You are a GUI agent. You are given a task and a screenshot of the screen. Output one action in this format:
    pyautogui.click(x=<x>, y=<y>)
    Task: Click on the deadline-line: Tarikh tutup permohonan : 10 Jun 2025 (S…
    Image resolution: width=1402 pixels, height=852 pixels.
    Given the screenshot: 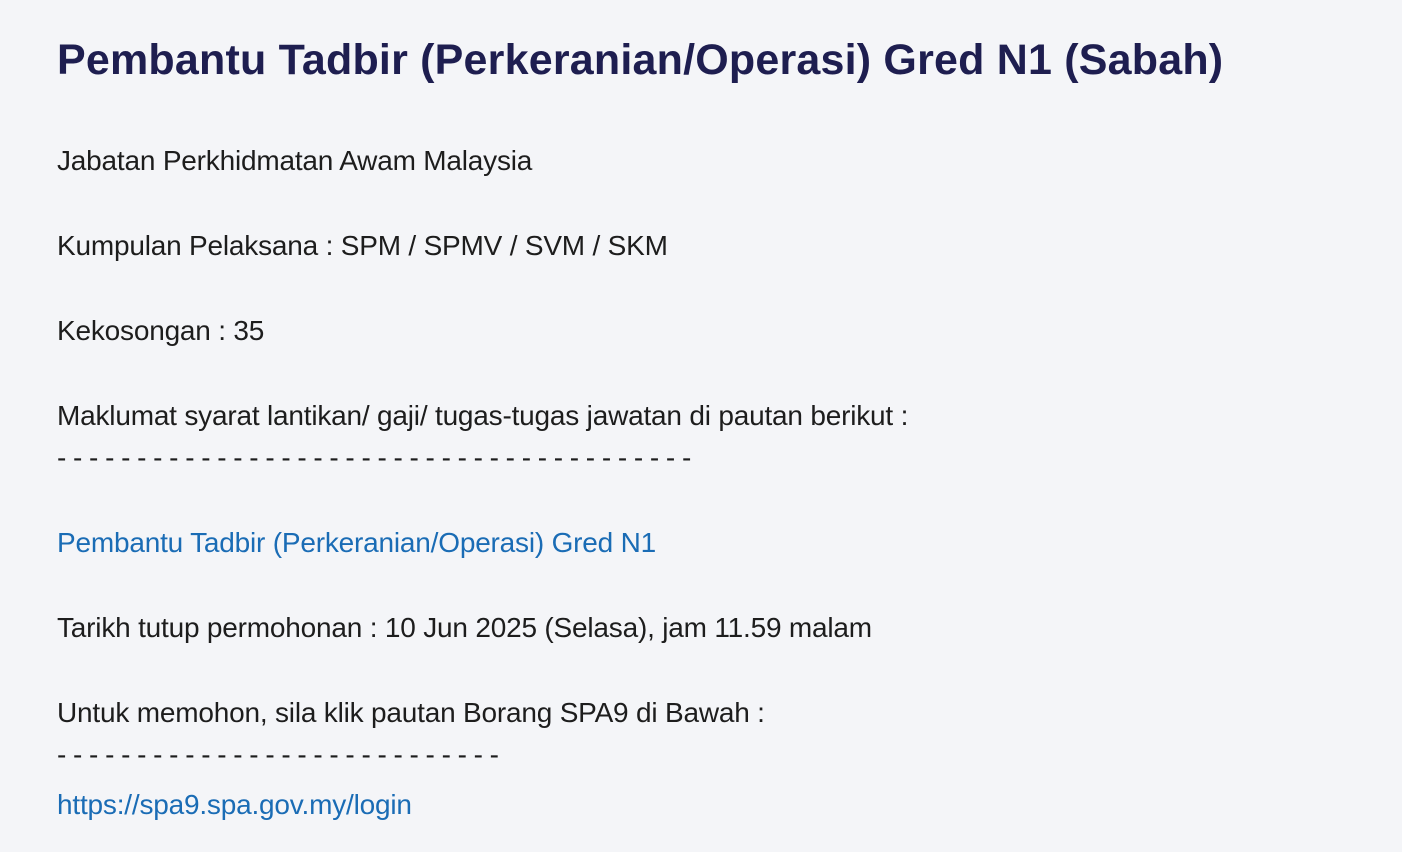 What is the action you would take?
    pyautogui.click(x=464, y=627)
    